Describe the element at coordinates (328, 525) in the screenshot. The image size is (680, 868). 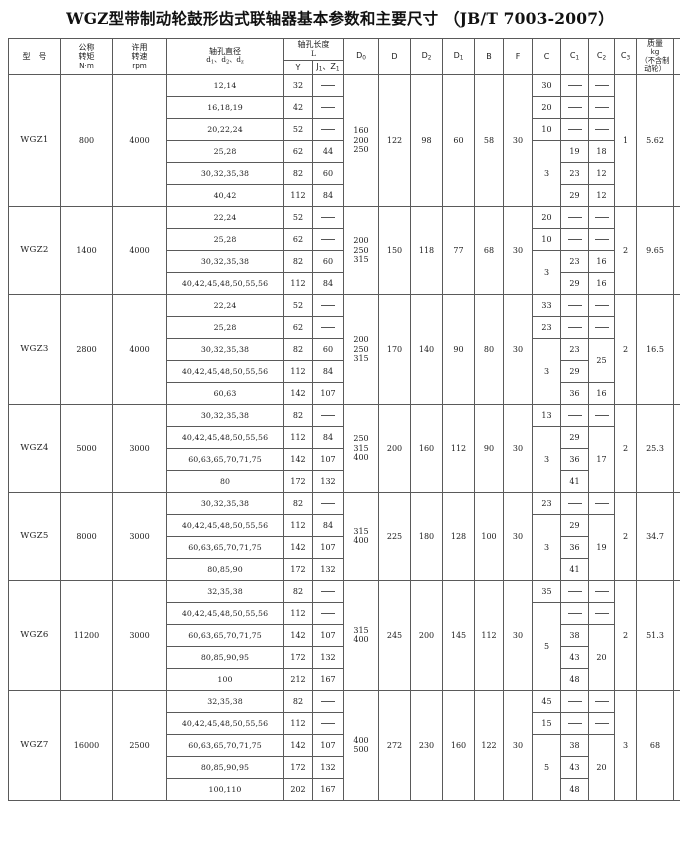
I see `cell-bore-length-jz: 84` at that location.